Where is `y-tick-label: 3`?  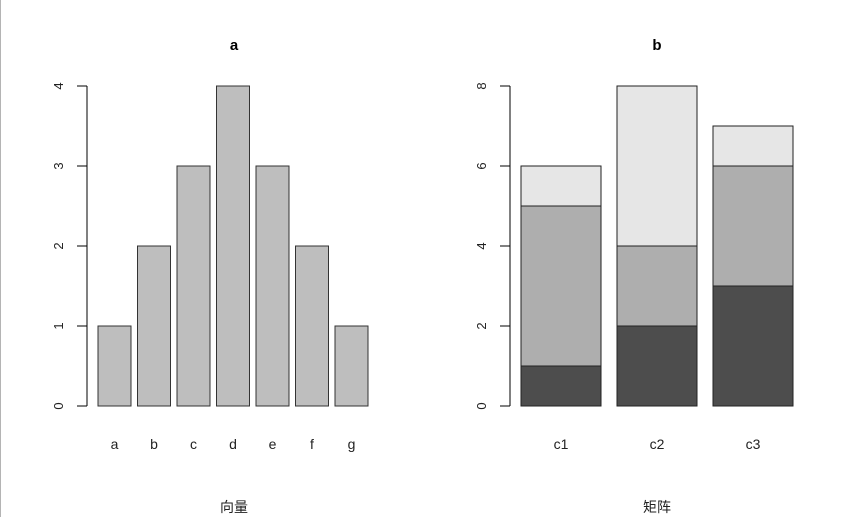
y-tick-label: 3 is located at coordinates (58, 165).